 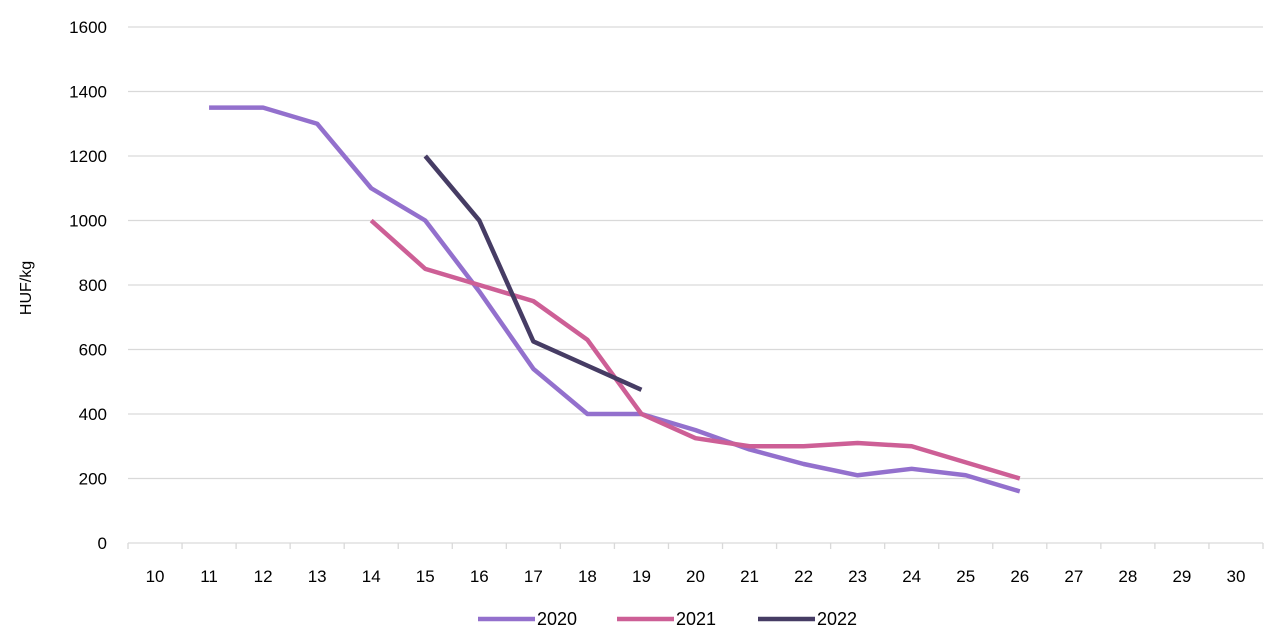 What do you see at coordinates (26, 288) in the screenshot?
I see `y-axis-title: HUF/kg` at bounding box center [26, 288].